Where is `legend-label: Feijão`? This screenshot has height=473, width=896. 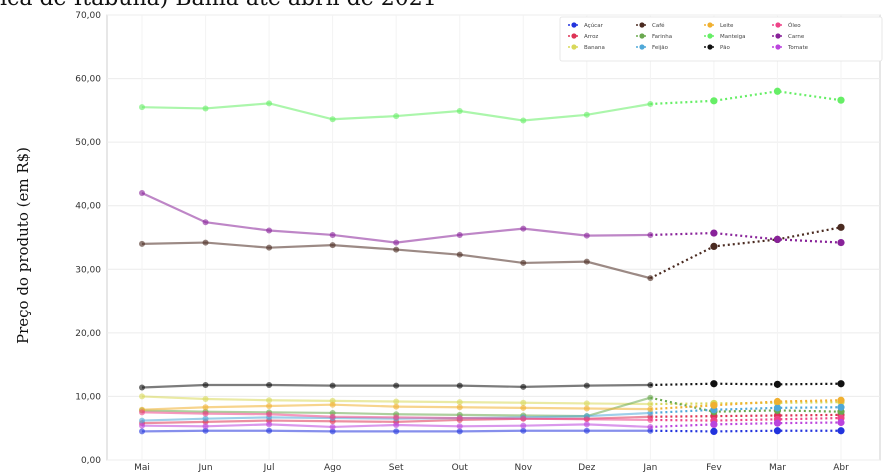 legend-label: Feijão is located at coordinates (660, 48).